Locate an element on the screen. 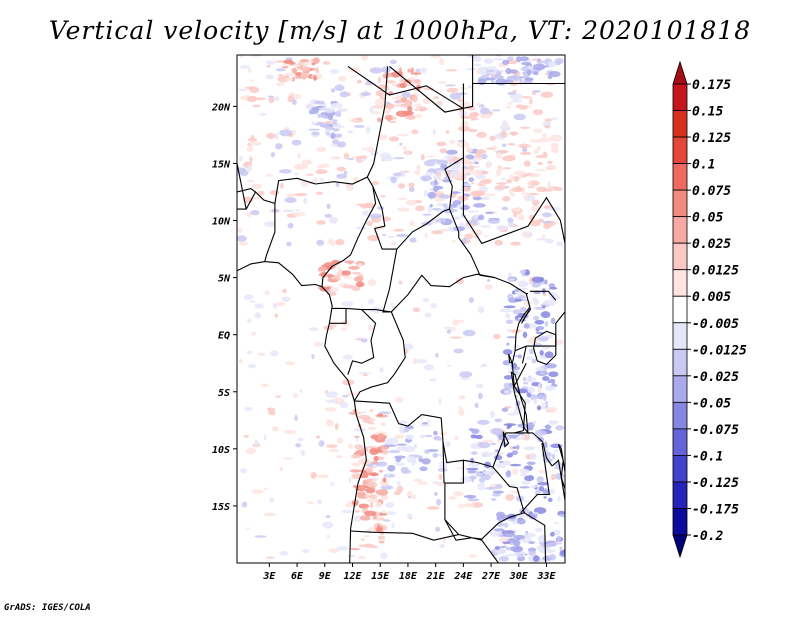  lat-tick-label: 15S is located at coordinates (221, 507).